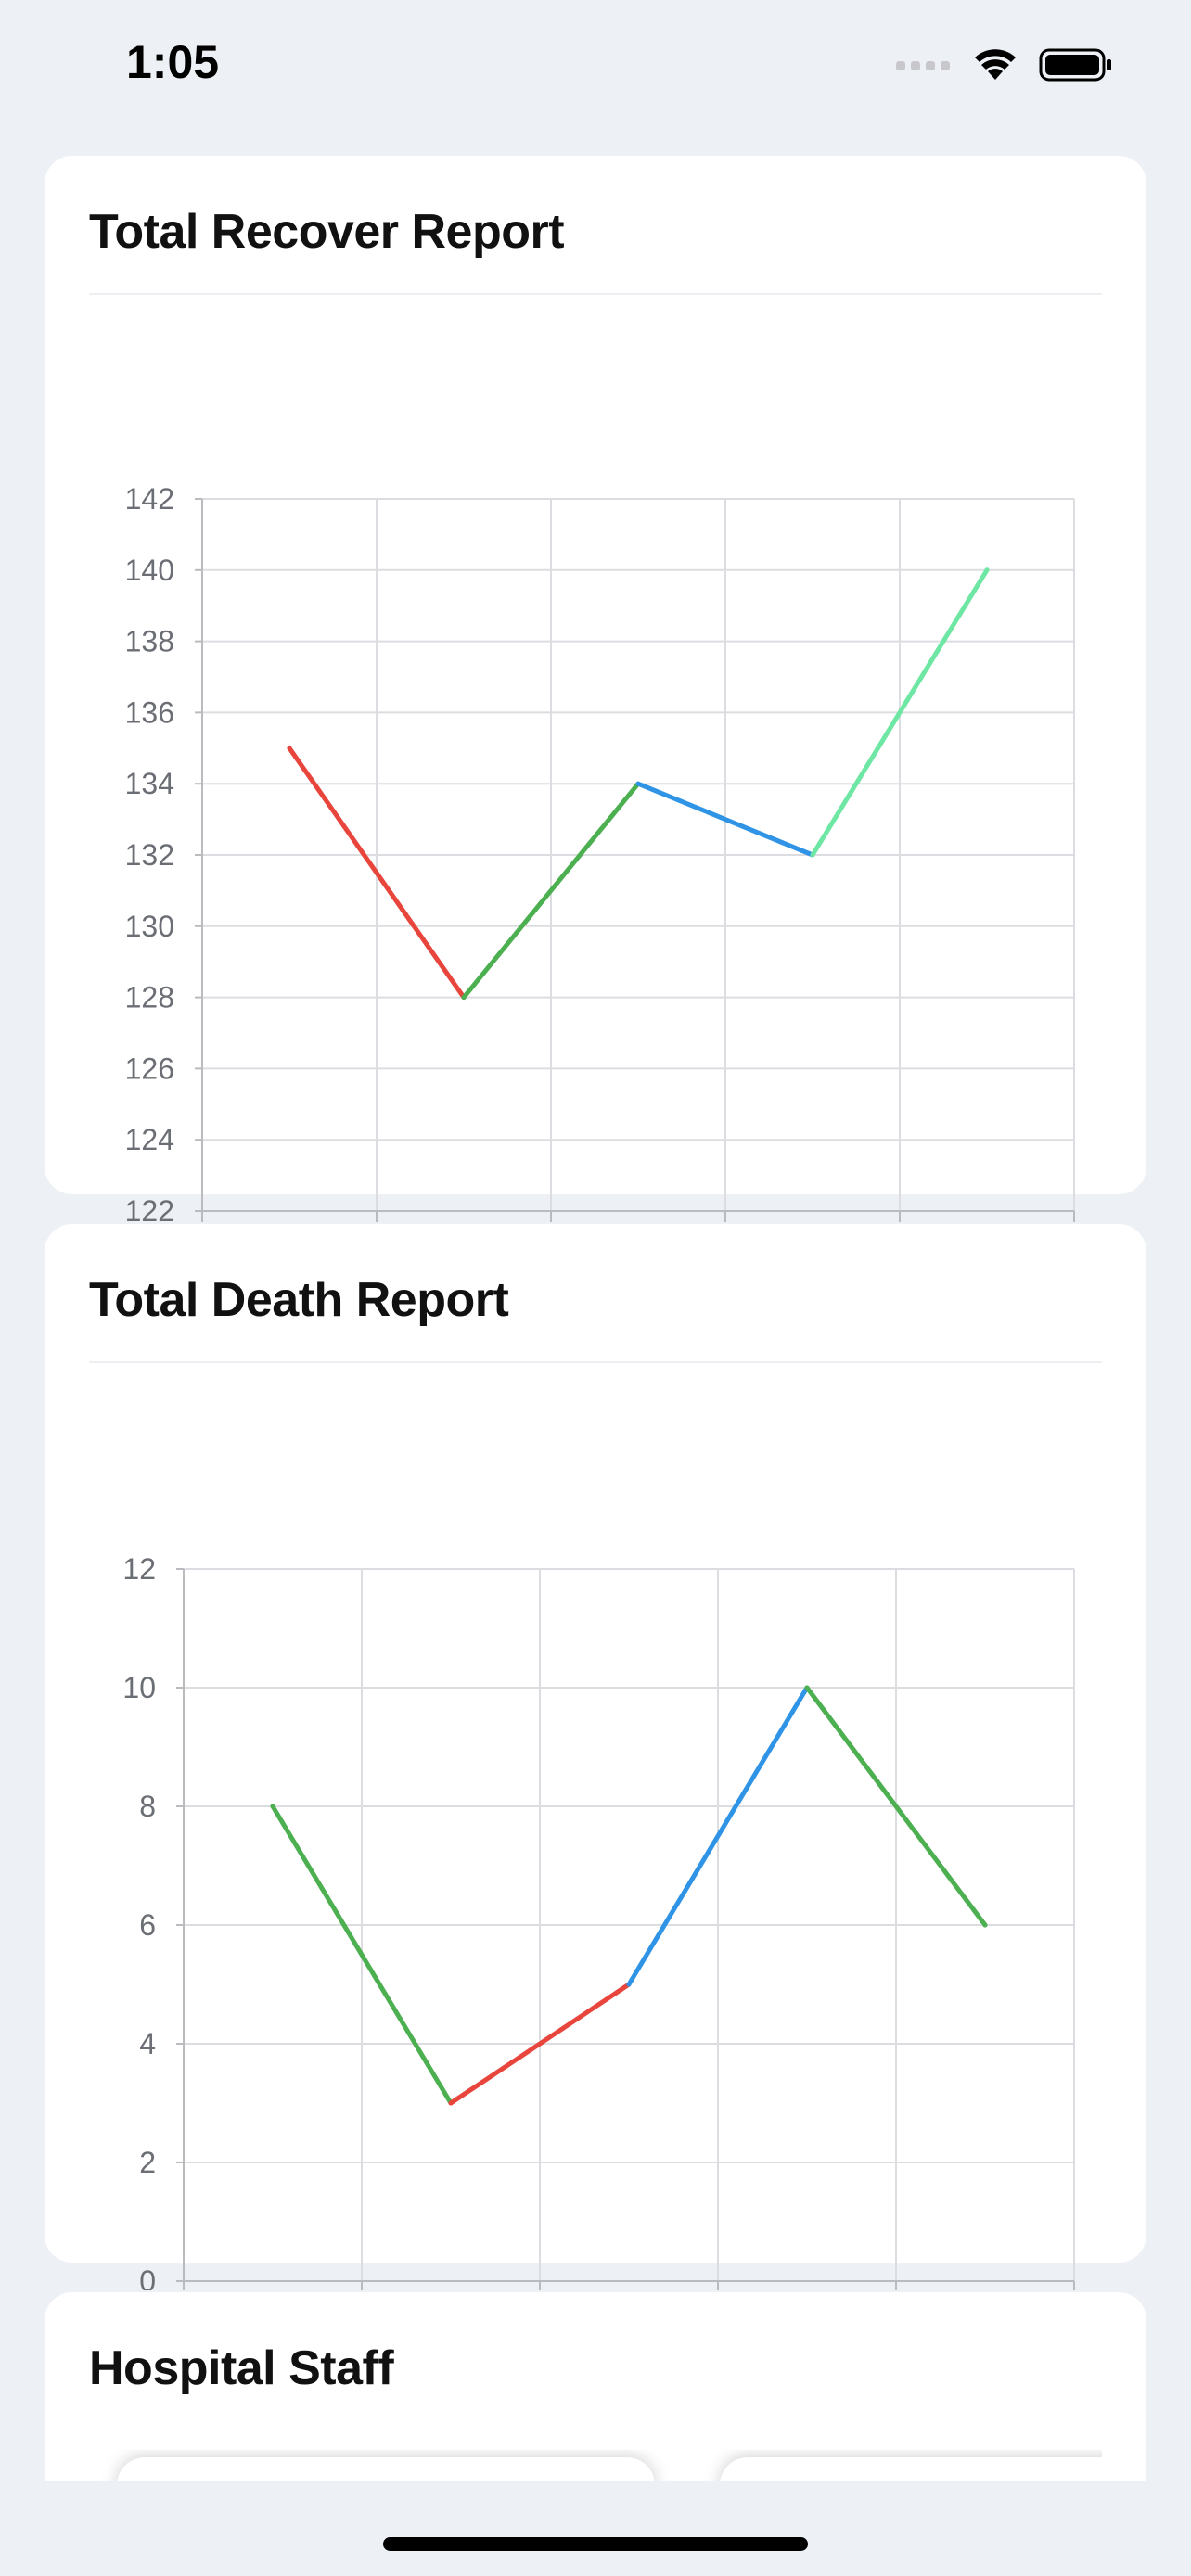 This screenshot has width=1191, height=2576. Describe the element at coordinates (139, 1687) in the screenshot. I see `y-tick-label: 10` at that location.